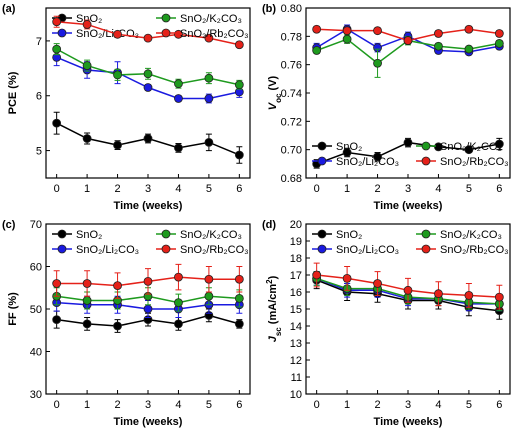 The image size is (520, 431). I want to click on y-tick-label: 40, so click(36, 353).